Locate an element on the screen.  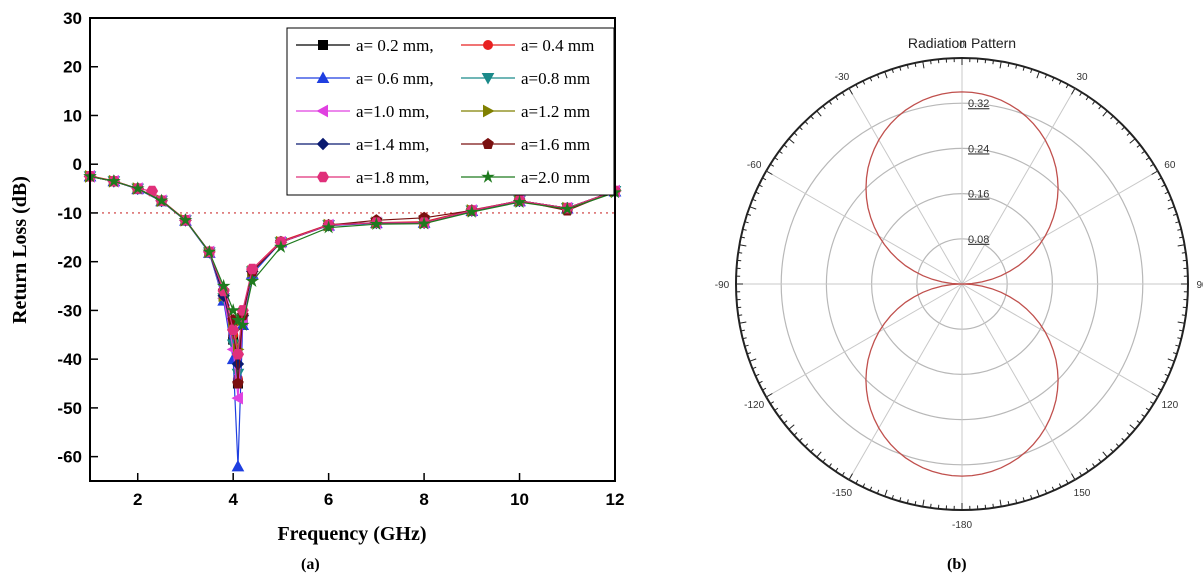
legend-item: a=1.2 mm is located at coordinates (525, 111).